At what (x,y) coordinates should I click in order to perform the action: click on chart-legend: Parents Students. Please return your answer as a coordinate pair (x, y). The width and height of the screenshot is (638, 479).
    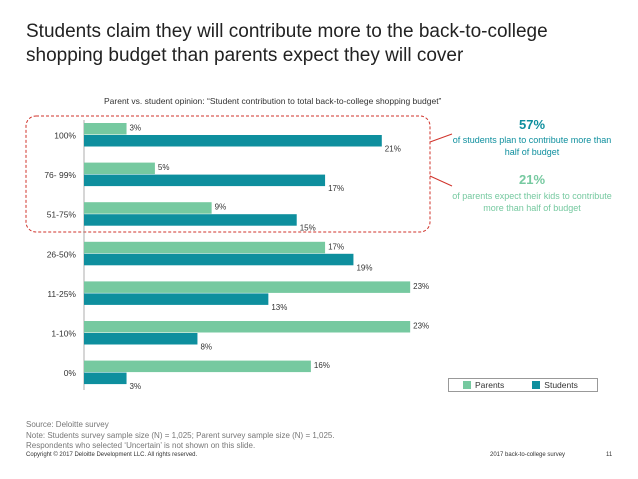
    Looking at the image, I should click on (523, 385).